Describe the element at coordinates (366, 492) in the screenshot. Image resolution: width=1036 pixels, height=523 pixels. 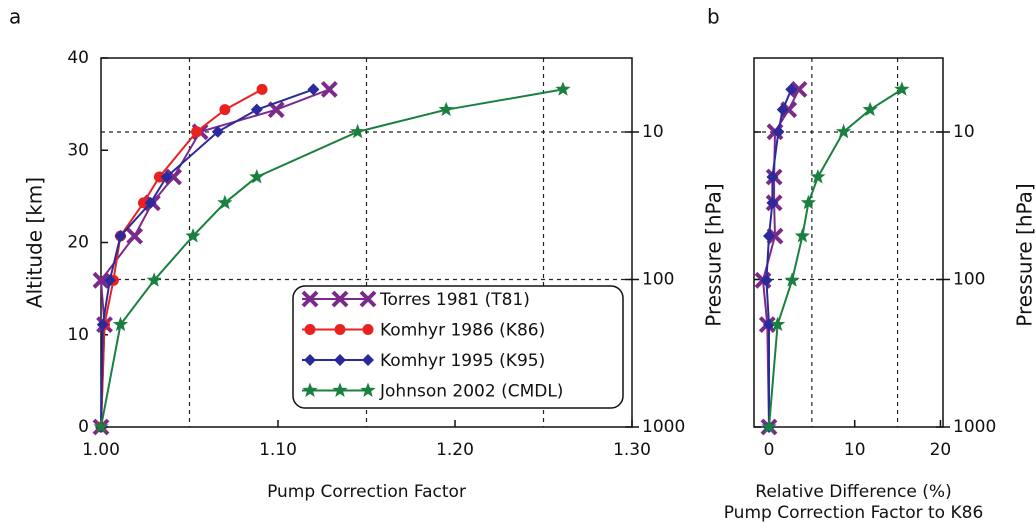
I see `x-axis-title: Pump Correction Factor` at that location.